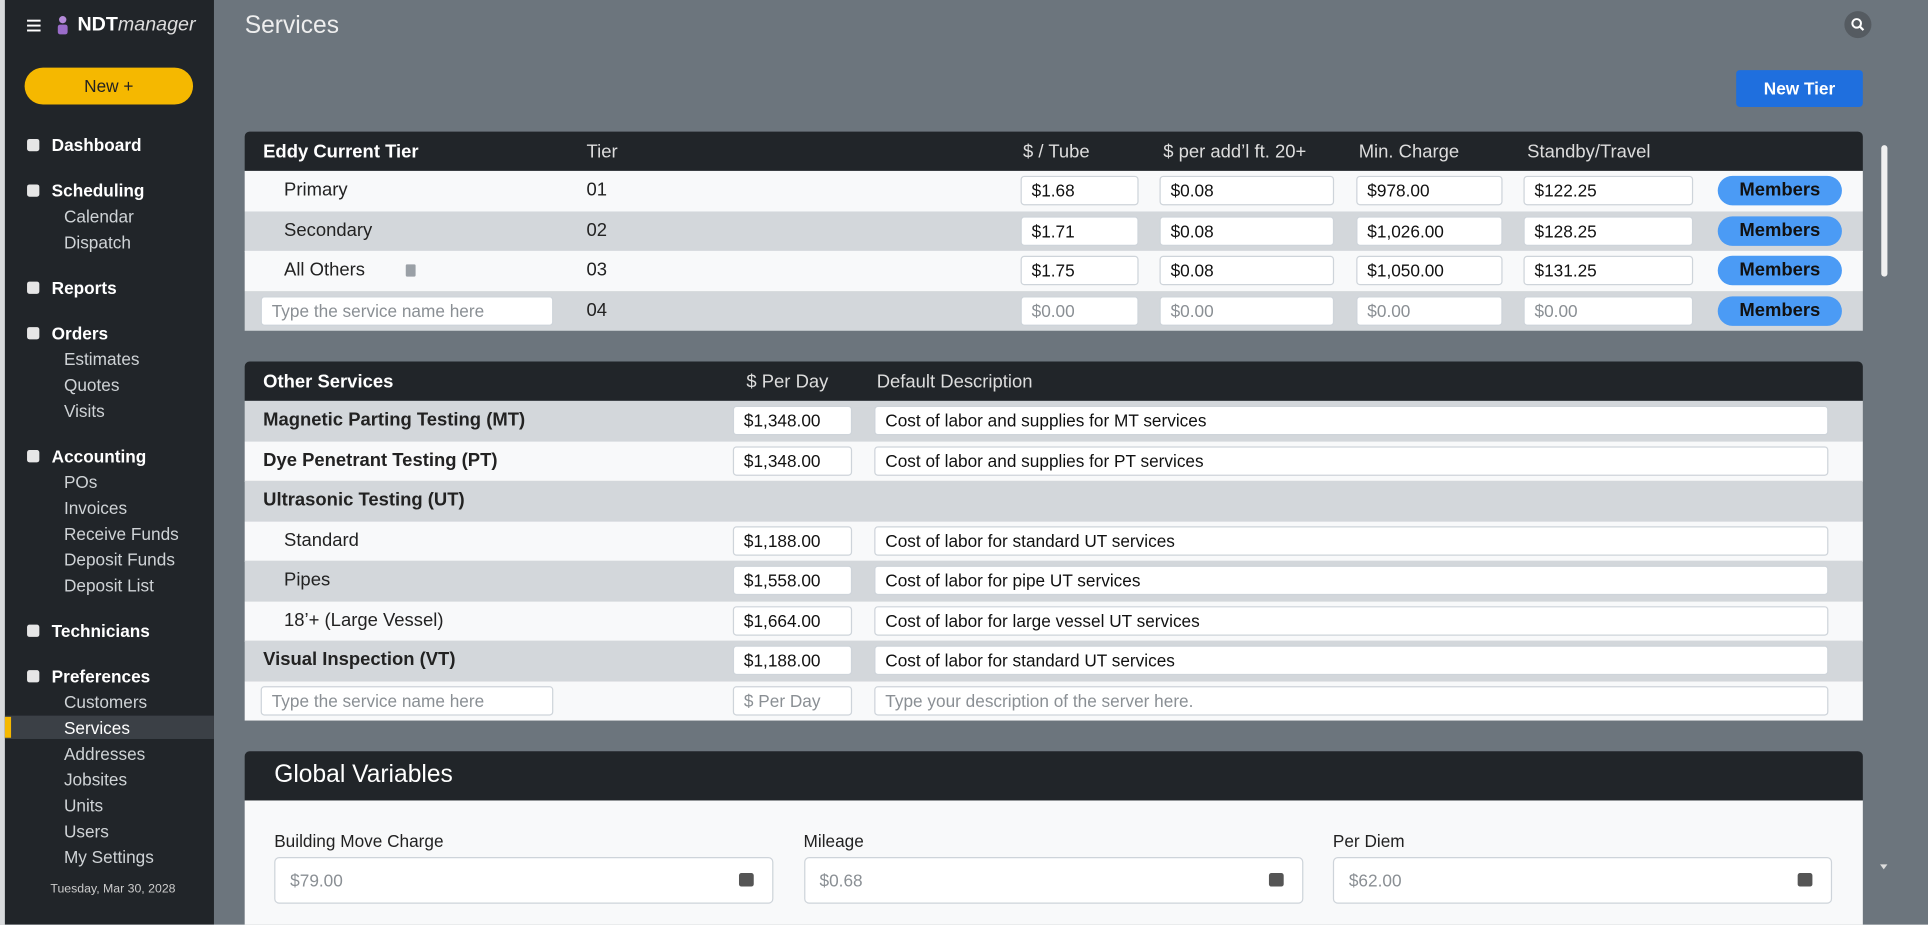  Describe the element at coordinates (1276, 880) in the screenshot. I see `field-icon` at that location.